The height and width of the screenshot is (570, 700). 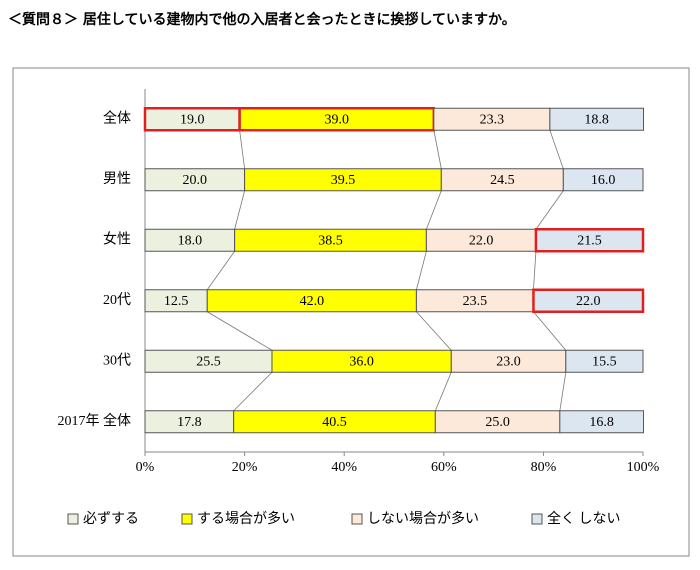 What do you see at coordinates (111, 519) in the screenshot?
I see `legend-label: 必ずする` at bounding box center [111, 519].